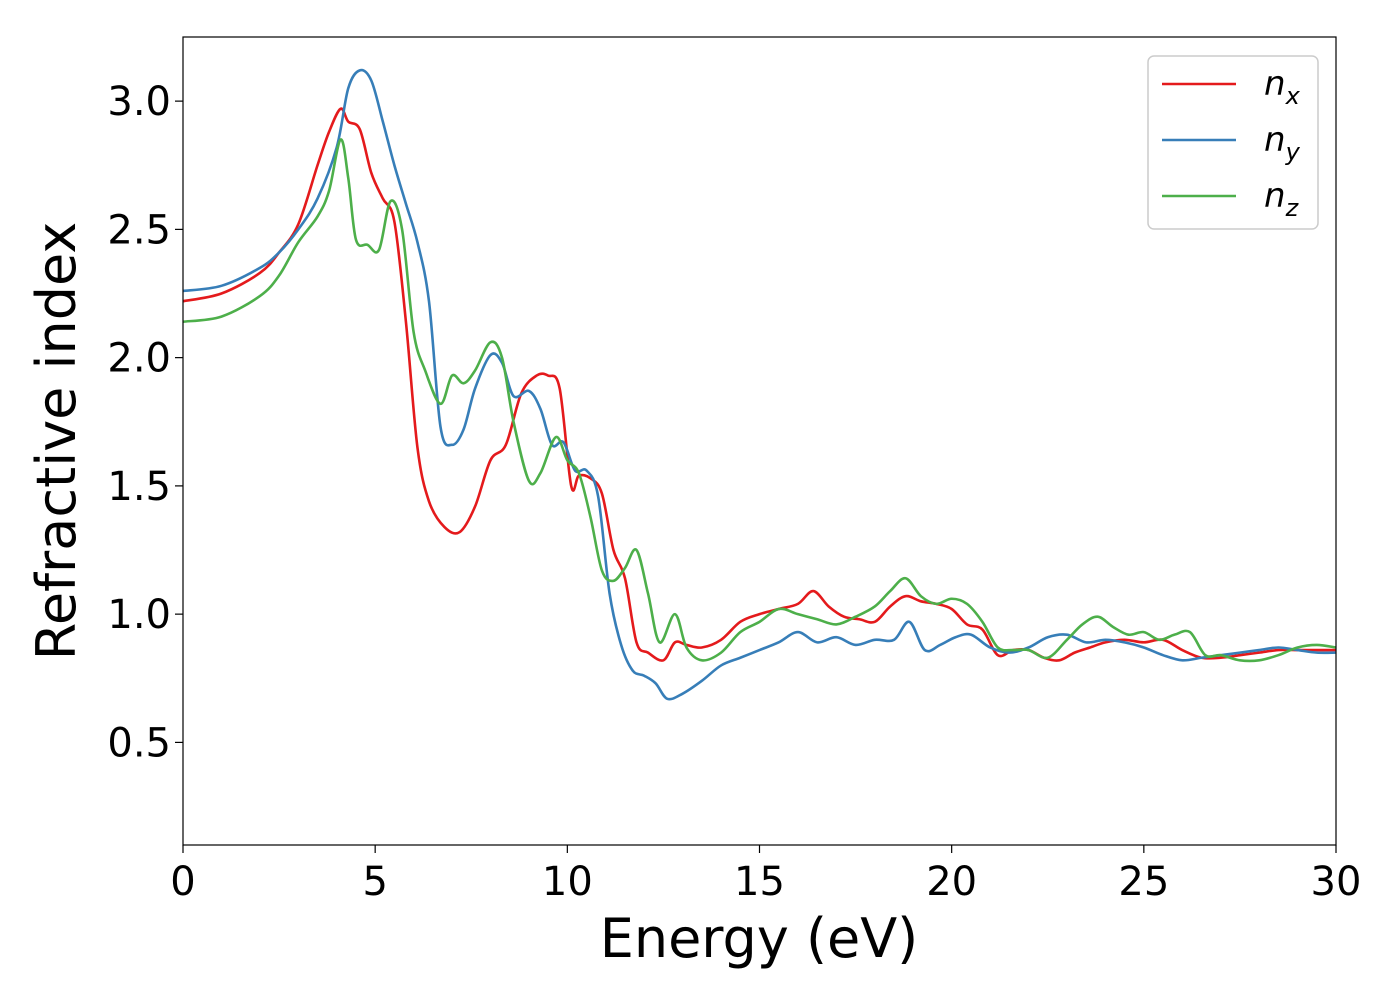 The height and width of the screenshot is (1000, 1400). I want to click on y-tick-label: 3.0, so click(139, 102).